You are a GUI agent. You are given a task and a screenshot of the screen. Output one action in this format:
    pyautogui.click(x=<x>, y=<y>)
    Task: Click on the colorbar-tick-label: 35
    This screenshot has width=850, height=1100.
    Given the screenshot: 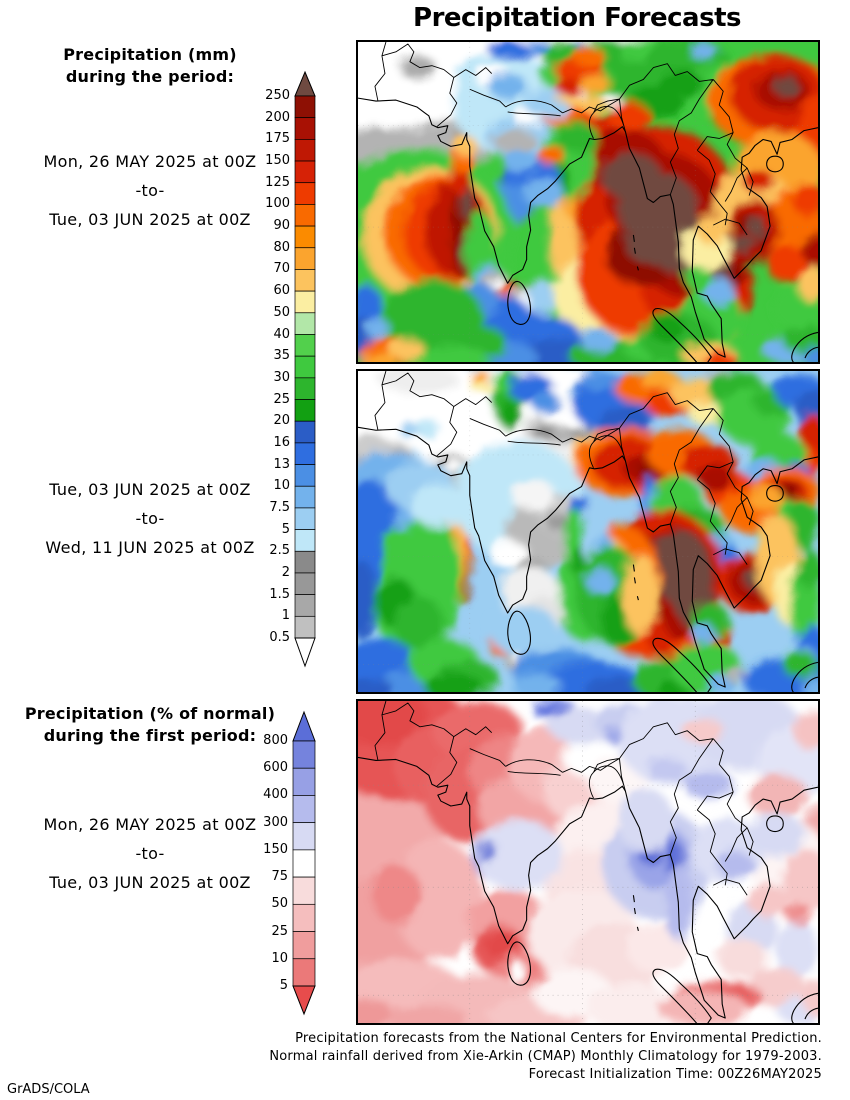 What is the action you would take?
    pyautogui.click(x=281, y=356)
    